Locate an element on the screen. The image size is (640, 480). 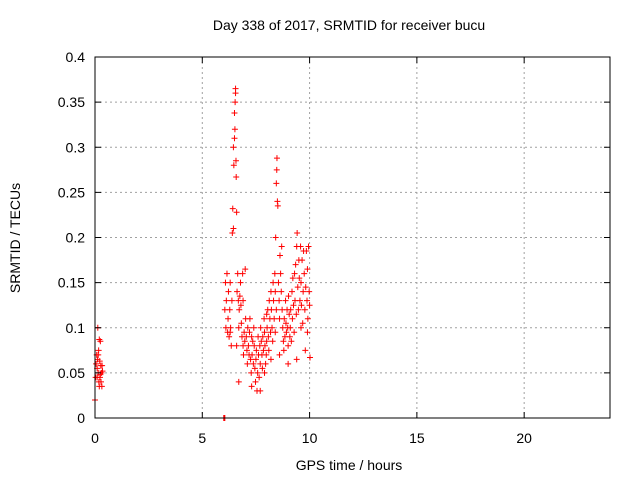
x-tick-label: 20 is located at coordinates (524, 438).